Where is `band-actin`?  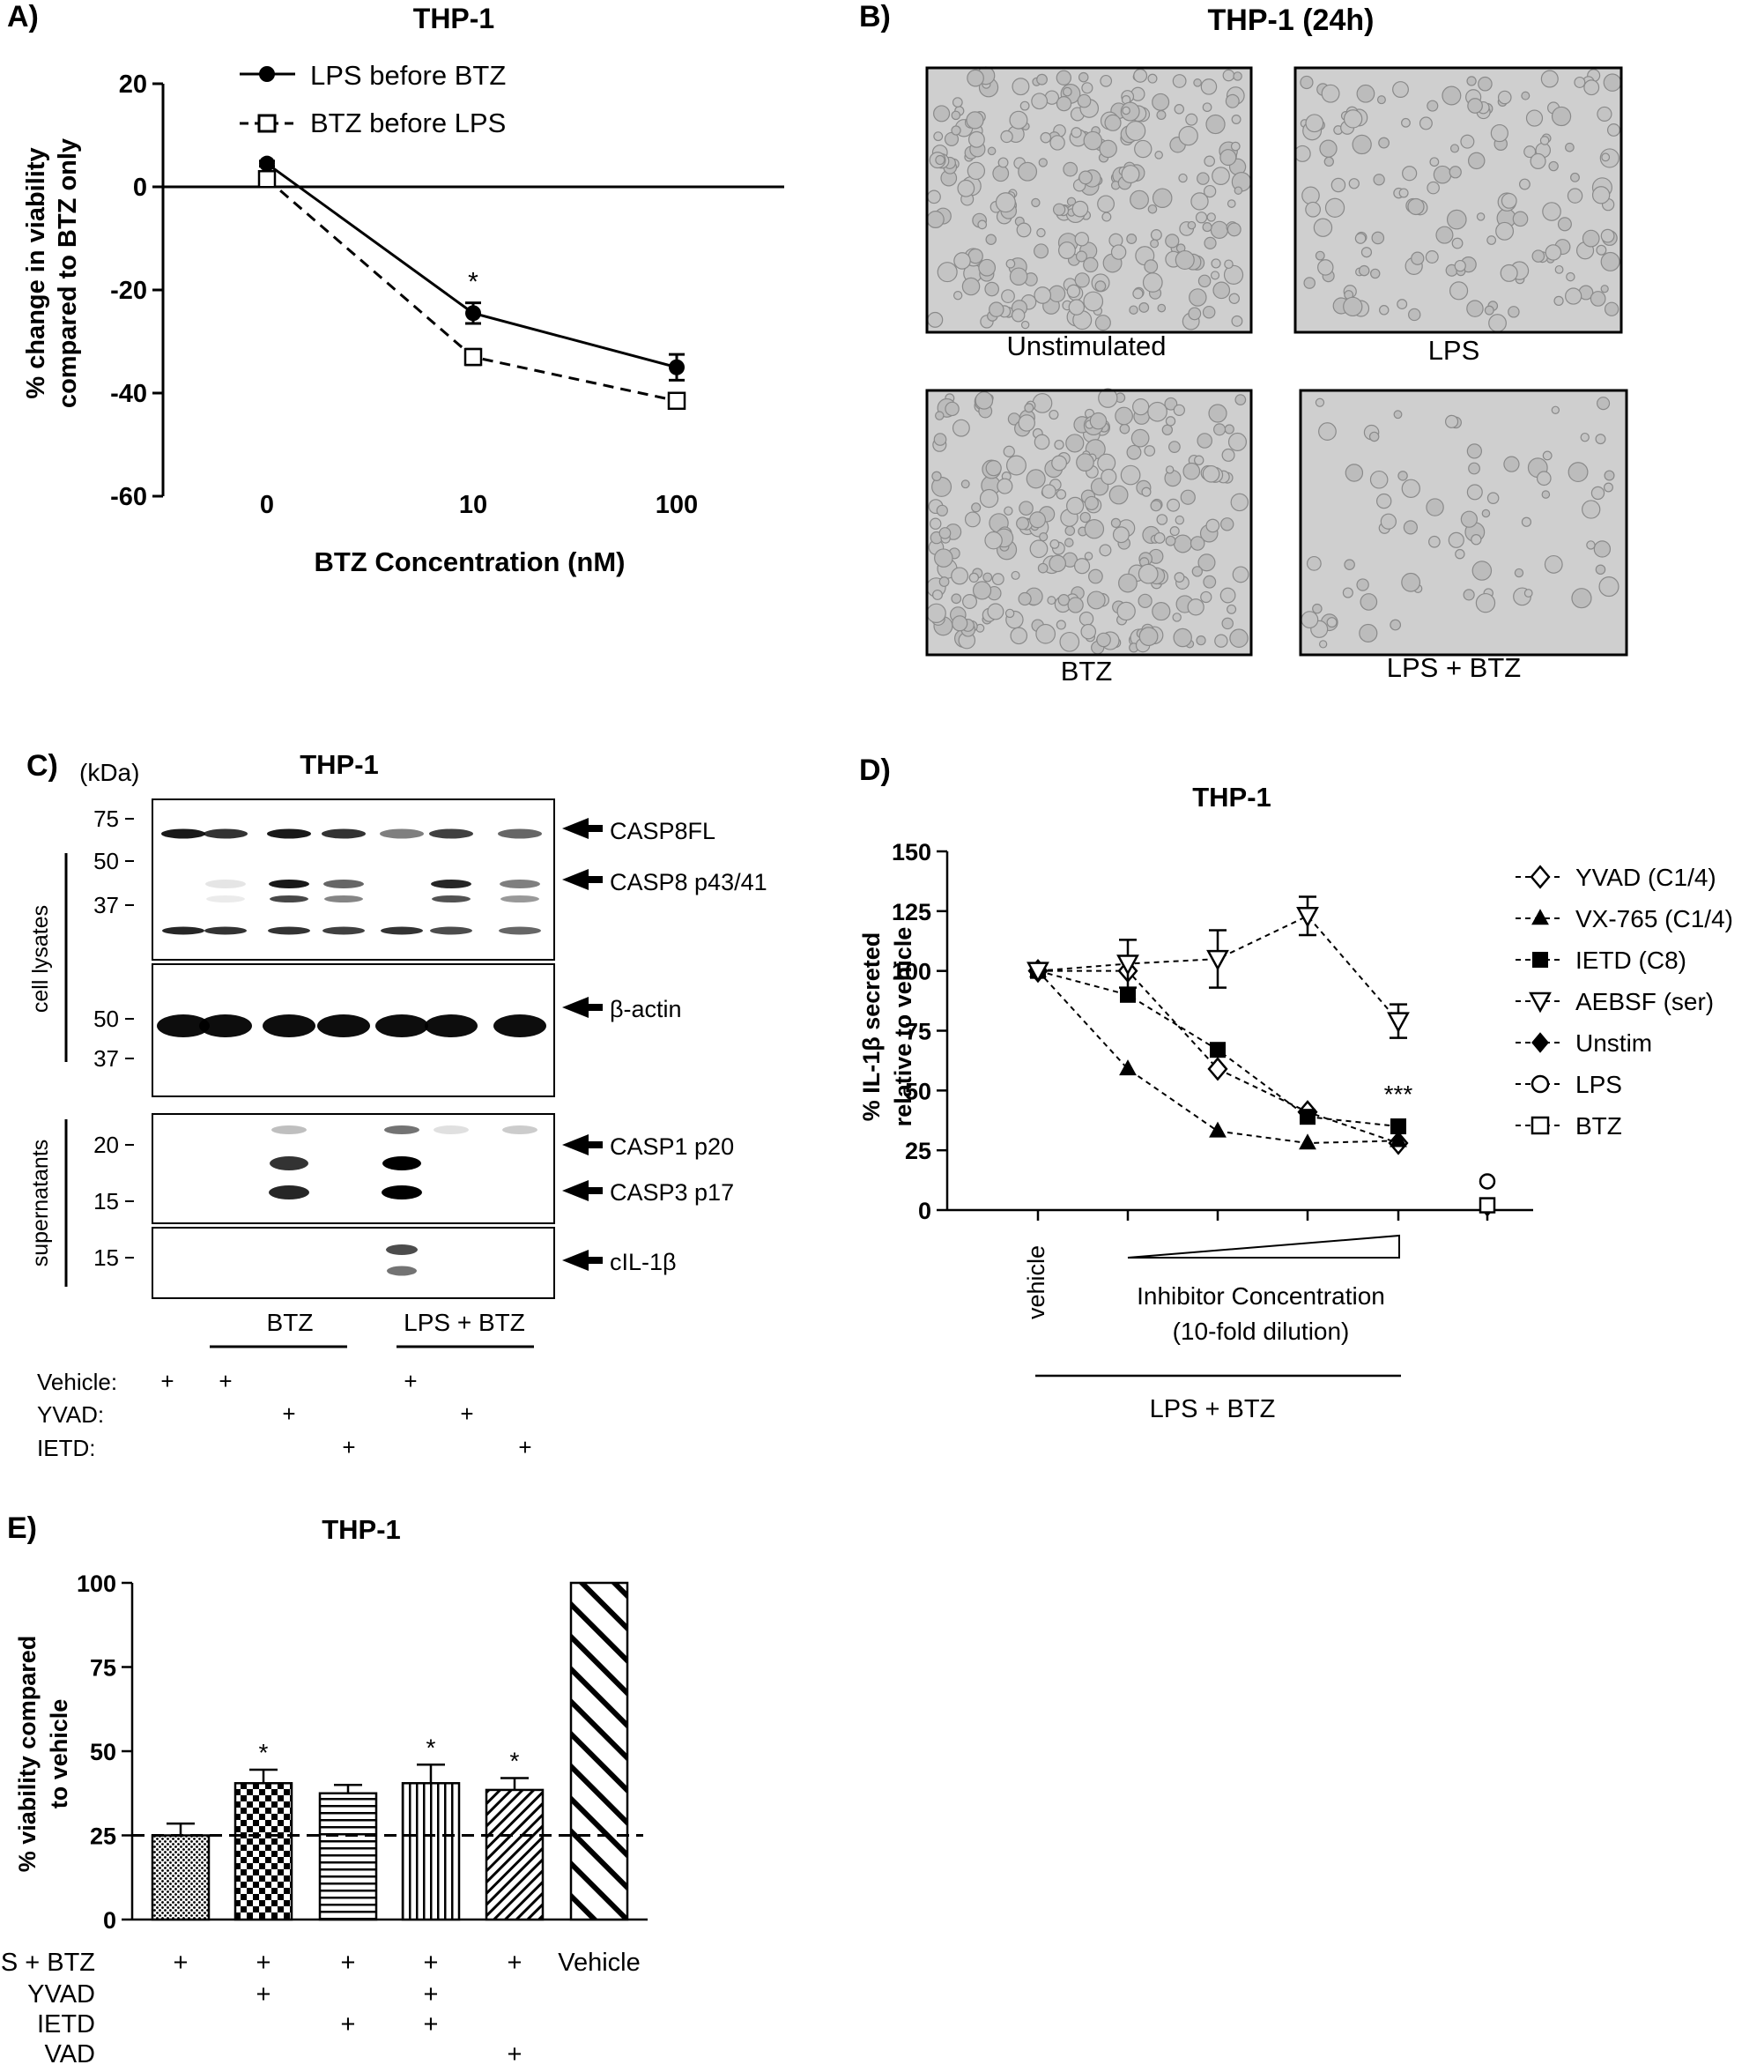 band-actin is located at coordinates (289, 1025).